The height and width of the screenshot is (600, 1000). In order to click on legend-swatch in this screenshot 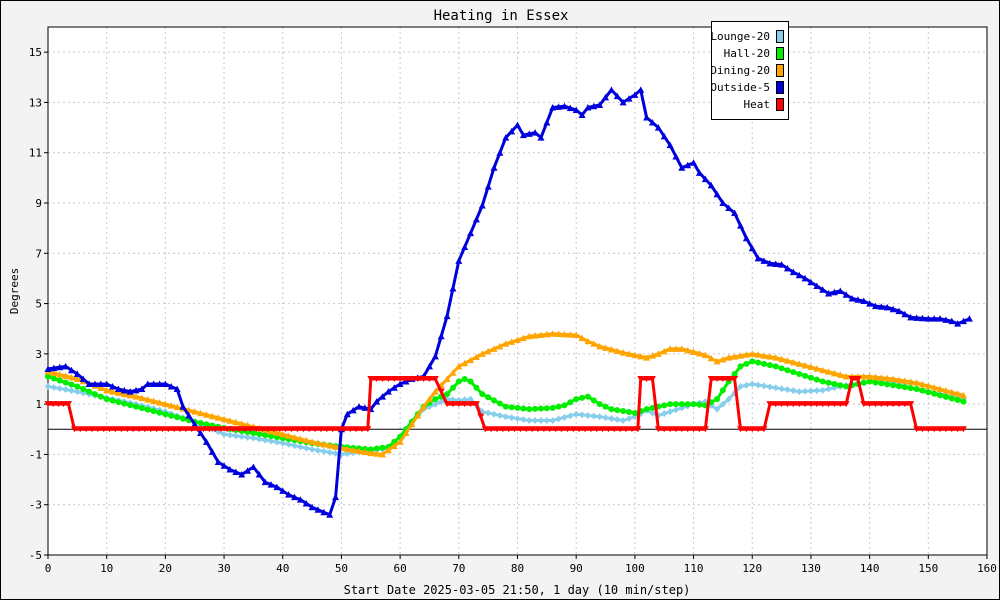, I will do `click(780, 87)`.